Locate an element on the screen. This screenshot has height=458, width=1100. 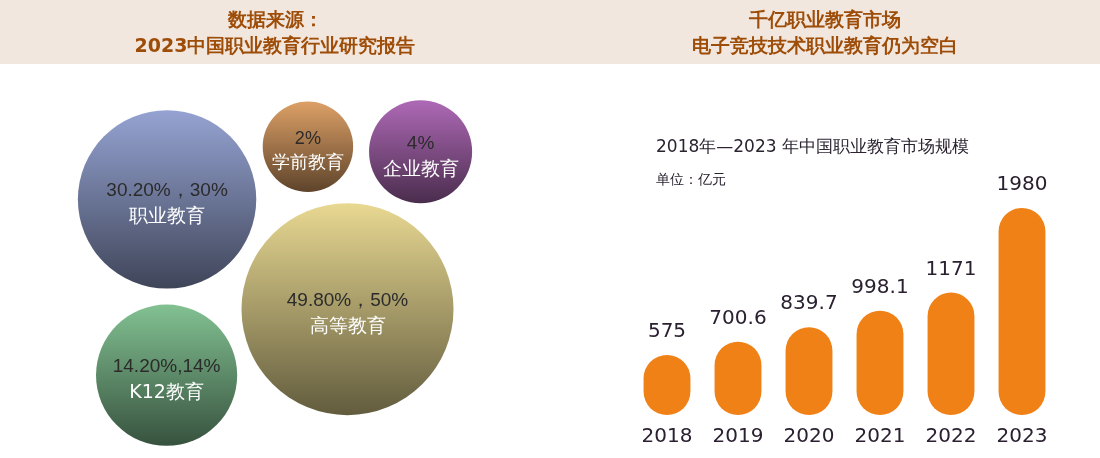
category-label: 企业教育 is located at coordinates (420, 167).